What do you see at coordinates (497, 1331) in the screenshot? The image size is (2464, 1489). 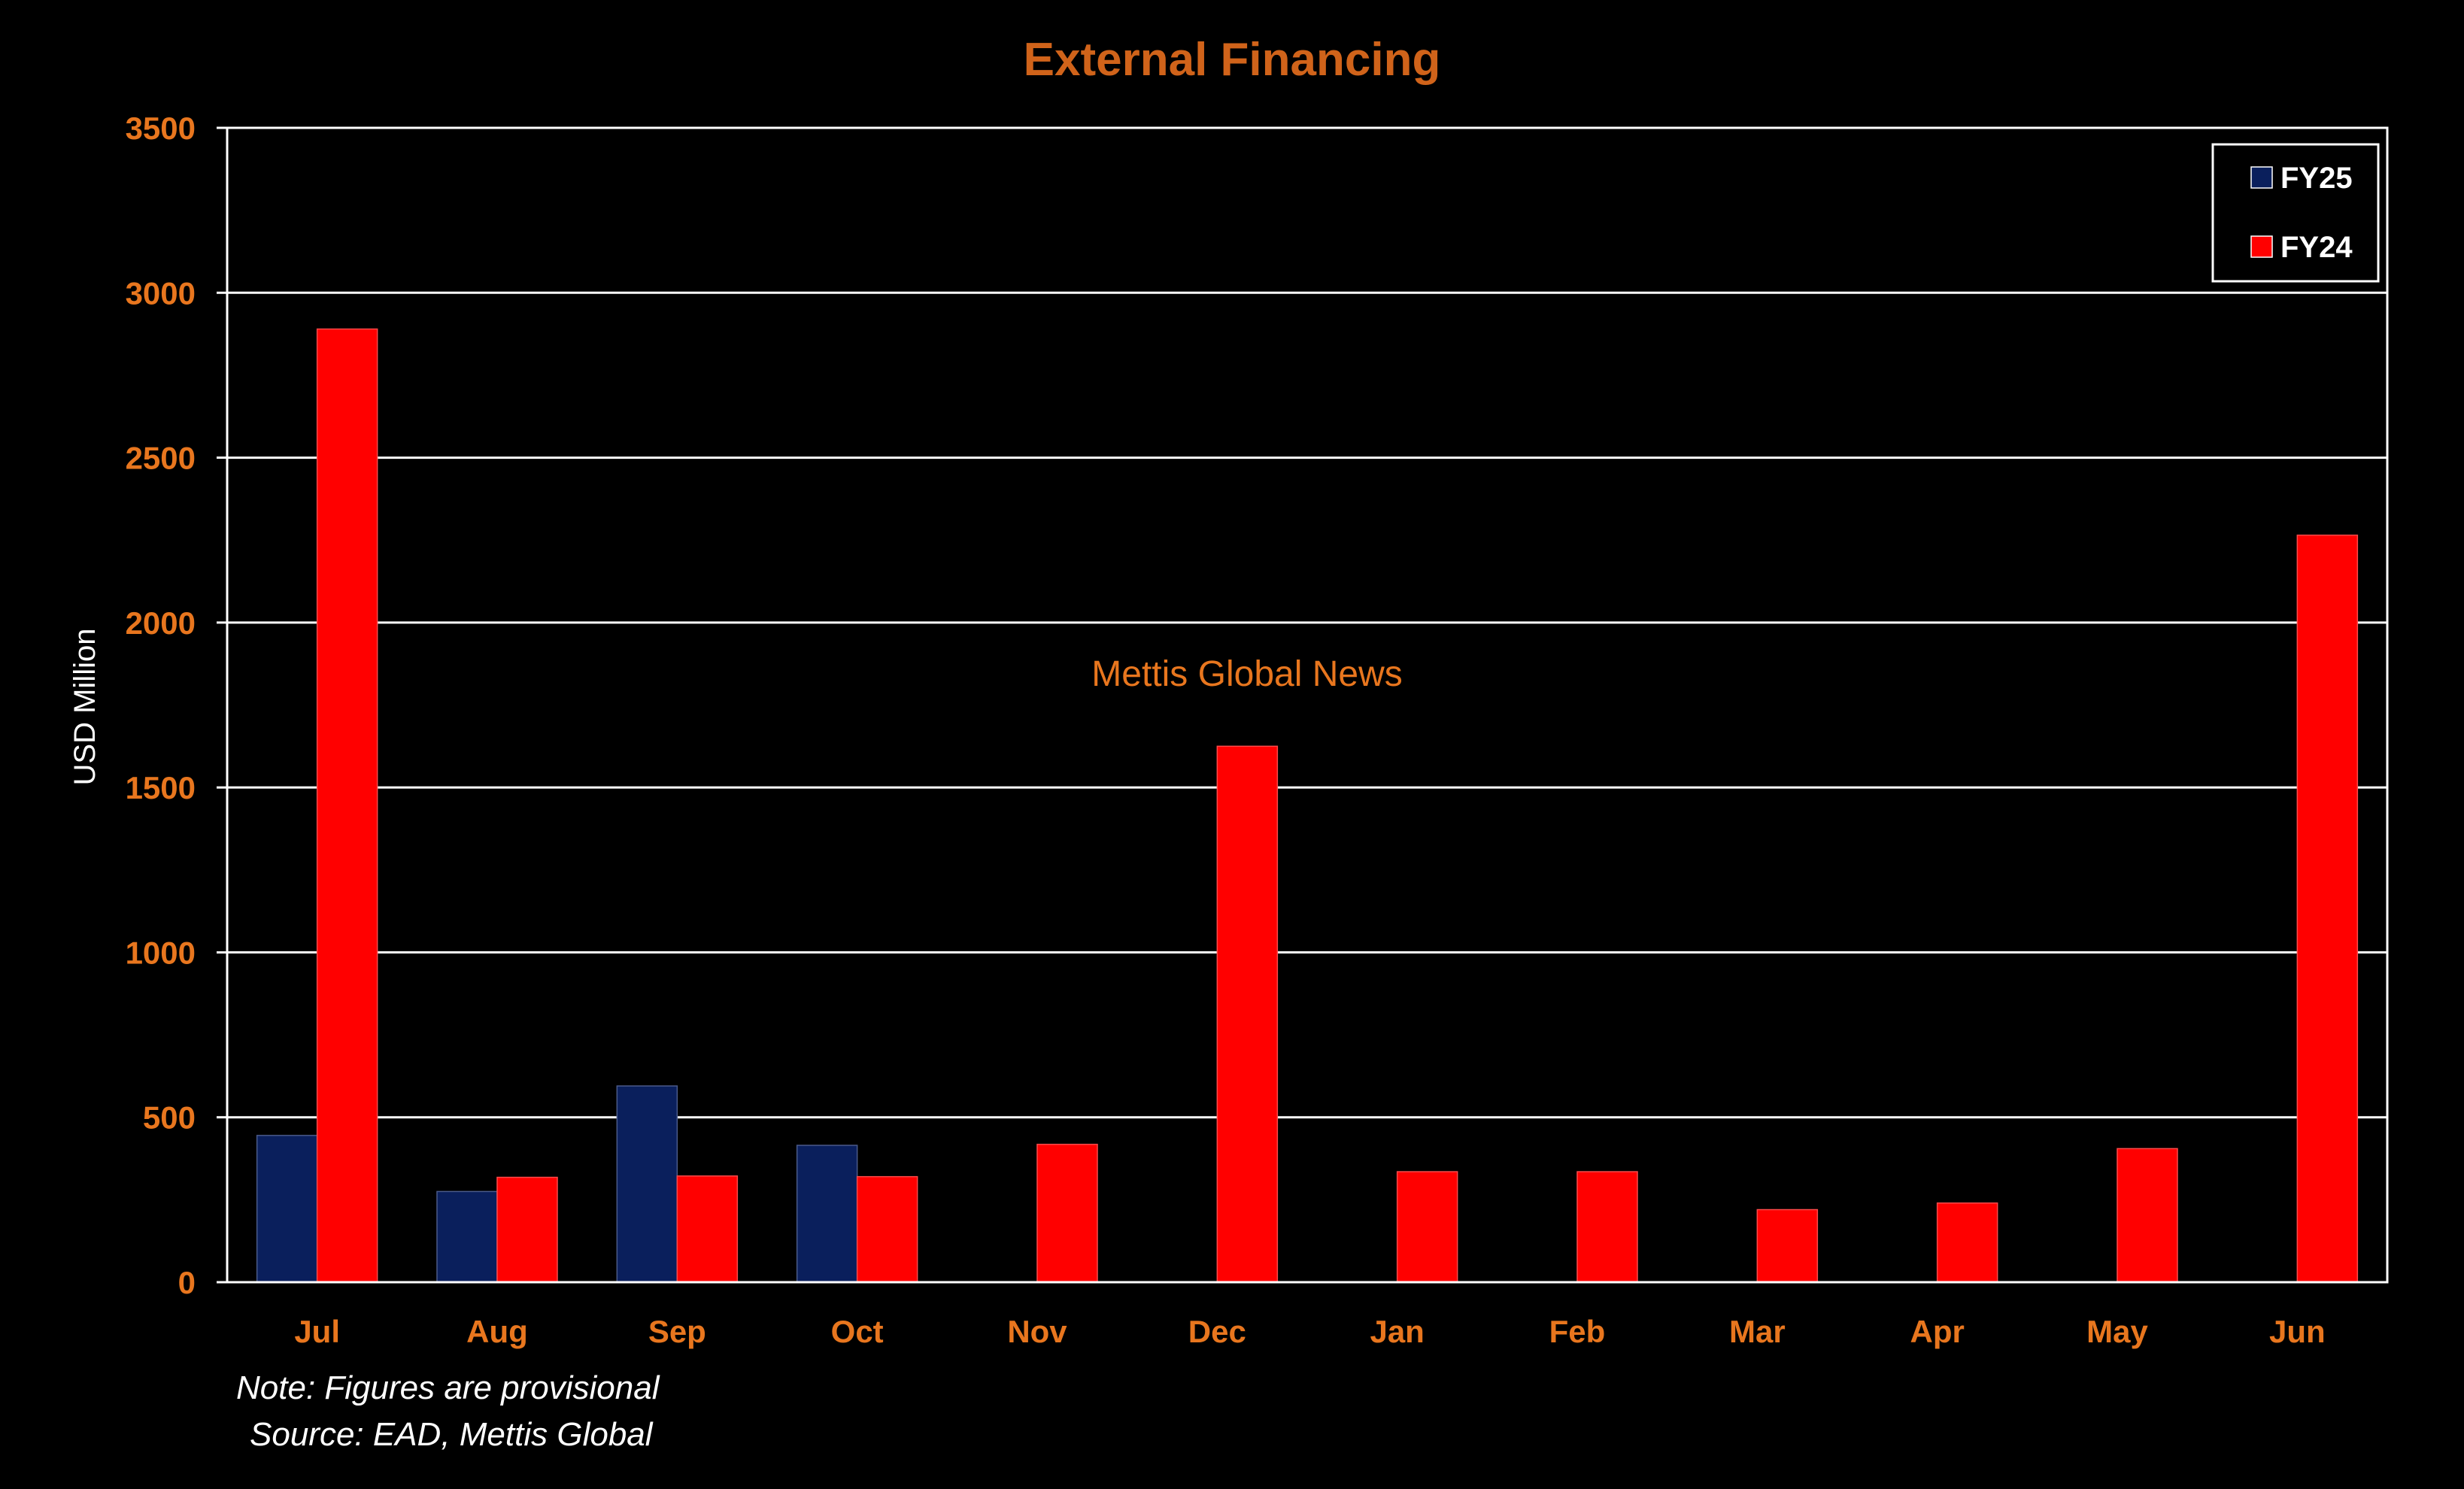 I see `x-tick-label: Aug` at bounding box center [497, 1331].